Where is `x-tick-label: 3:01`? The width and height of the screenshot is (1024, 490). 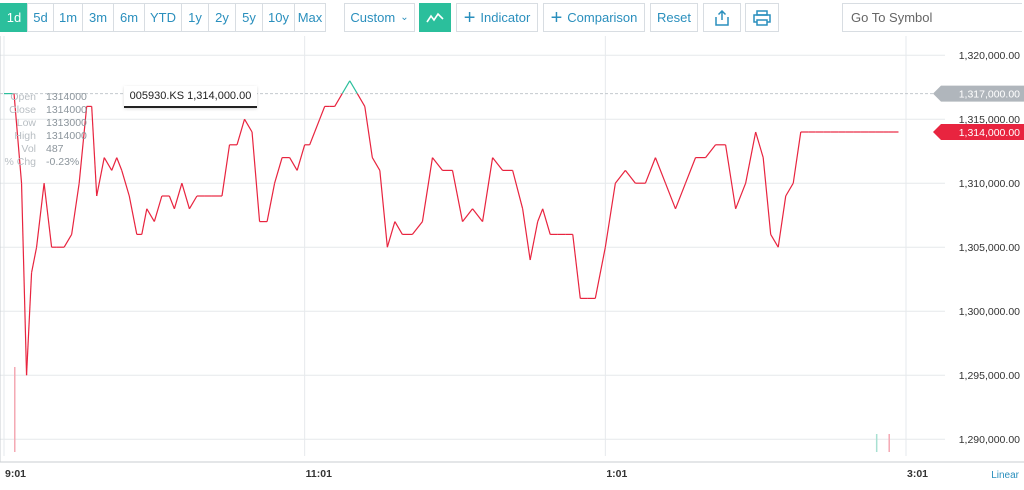 x-tick-label: 3:01 is located at coordinates (917, 474).